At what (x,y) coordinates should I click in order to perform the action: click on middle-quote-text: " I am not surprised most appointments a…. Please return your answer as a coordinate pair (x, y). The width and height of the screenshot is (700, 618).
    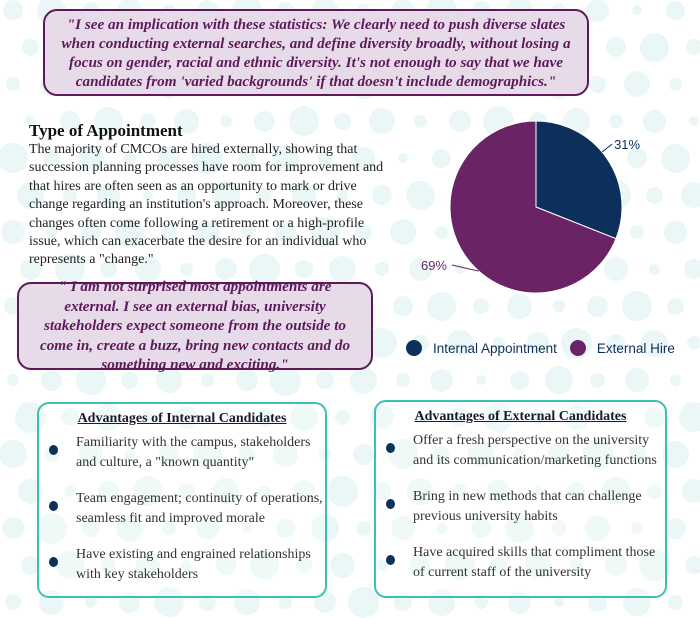
    Looking at the image, I should click on (195, 326).